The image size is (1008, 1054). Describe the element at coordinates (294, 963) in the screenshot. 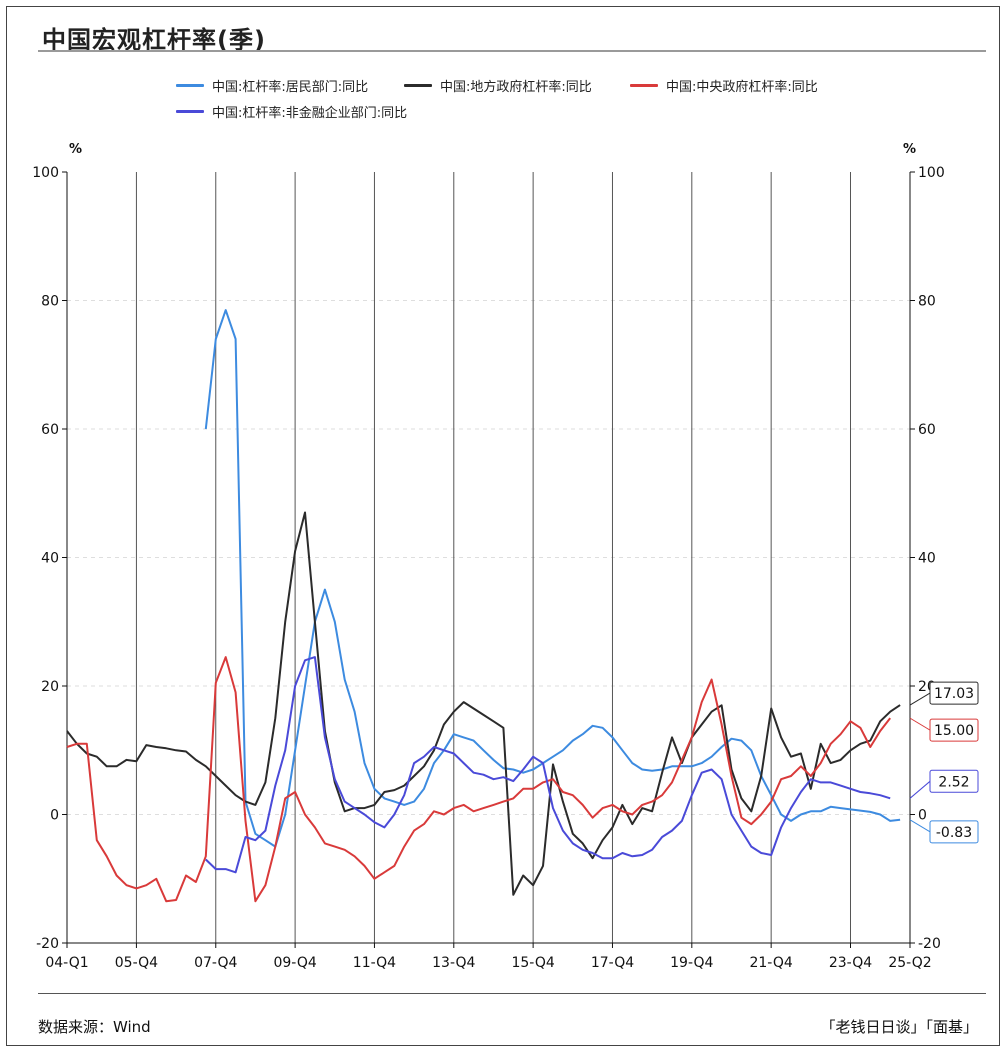

I see `x-tick-label: 09-Q4` at that location.